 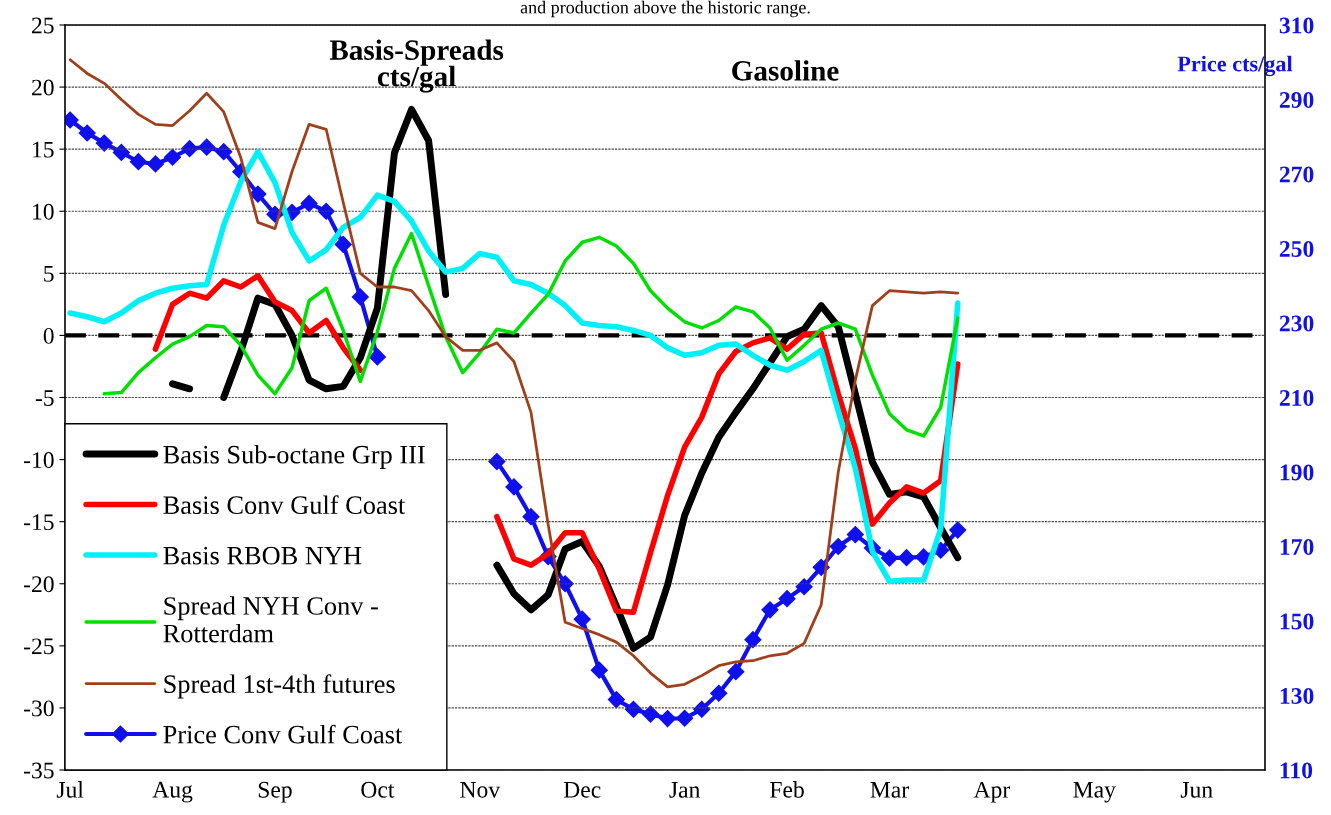 What do you see at coordinates (43, 149) in the screenshot?
I see `y-tick-label: 15` at bounding box center [43, 149].